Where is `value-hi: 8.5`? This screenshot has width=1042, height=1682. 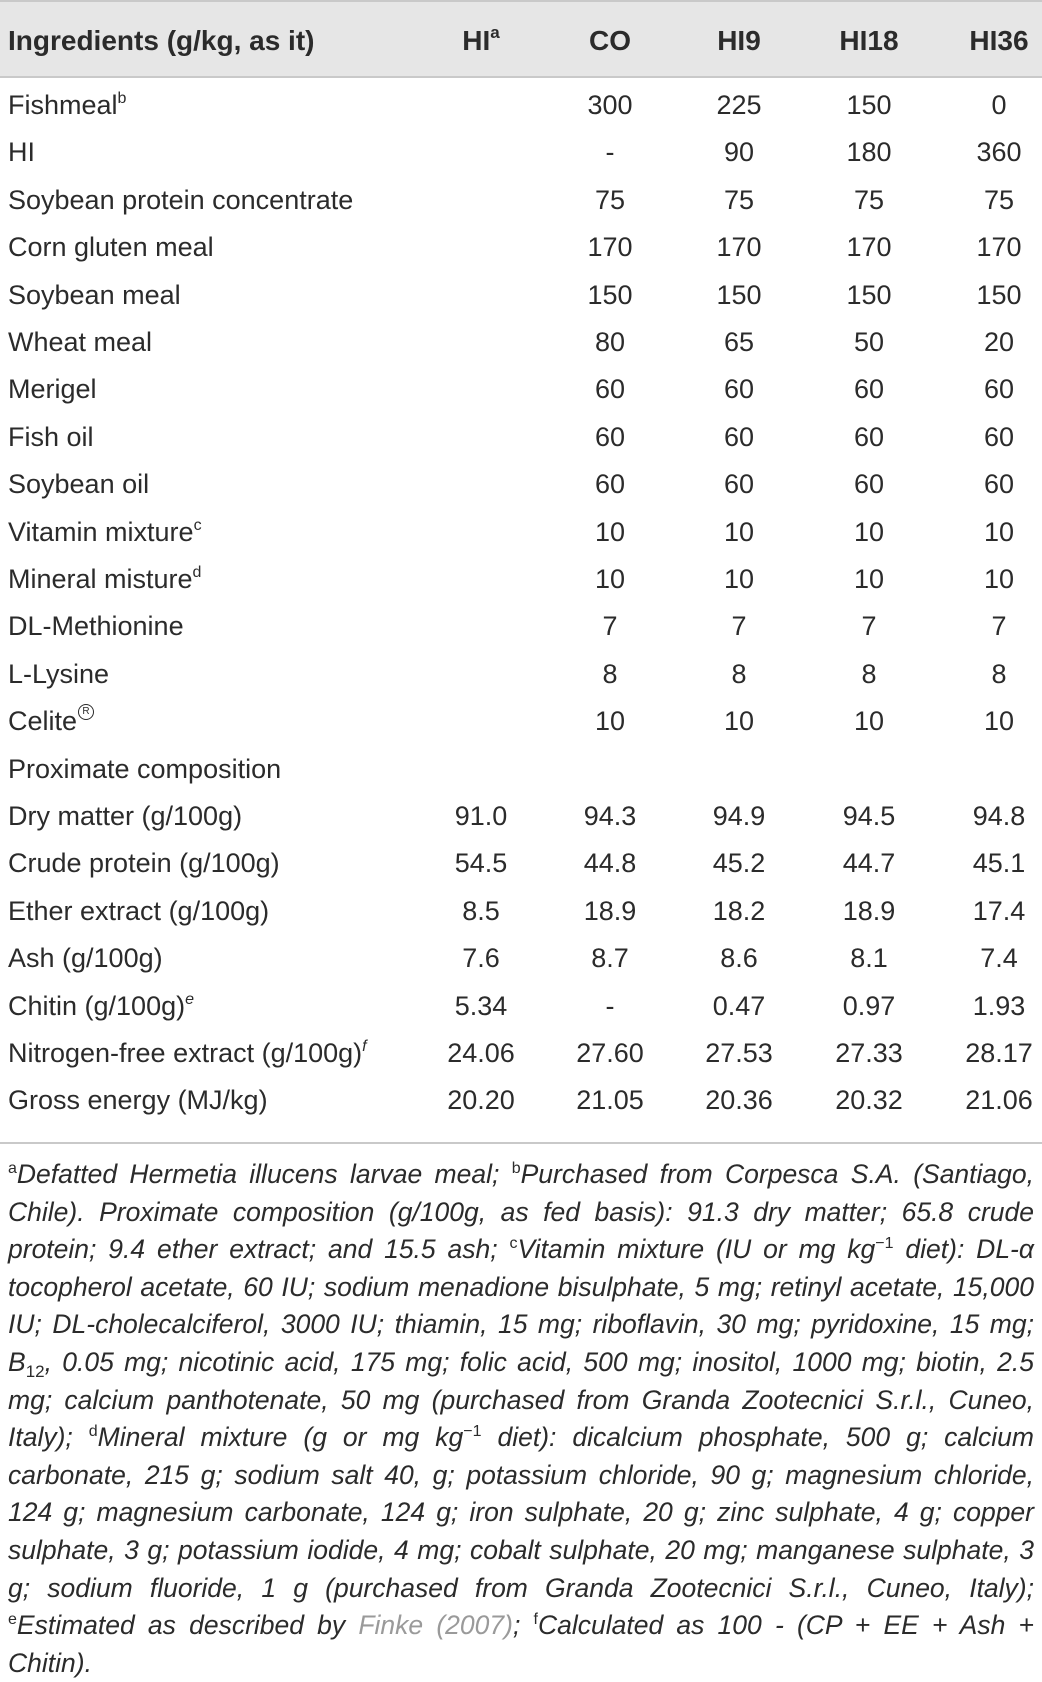
value-hi: 8.5 is located at coordinates (481, 910).